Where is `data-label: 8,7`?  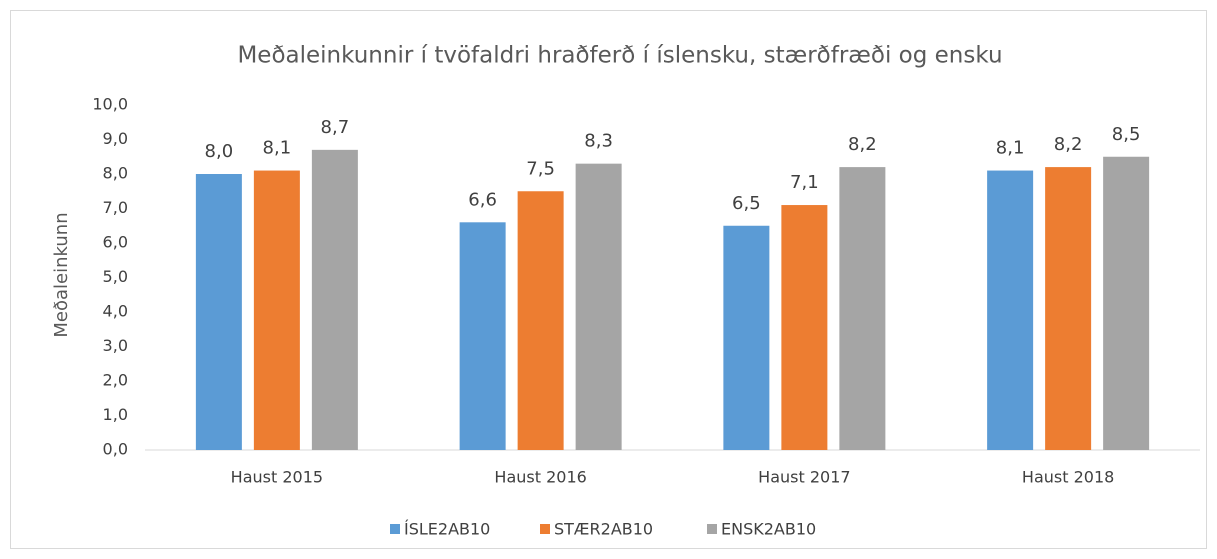 data-label: 8,7 is located at coordinates (335, 127).